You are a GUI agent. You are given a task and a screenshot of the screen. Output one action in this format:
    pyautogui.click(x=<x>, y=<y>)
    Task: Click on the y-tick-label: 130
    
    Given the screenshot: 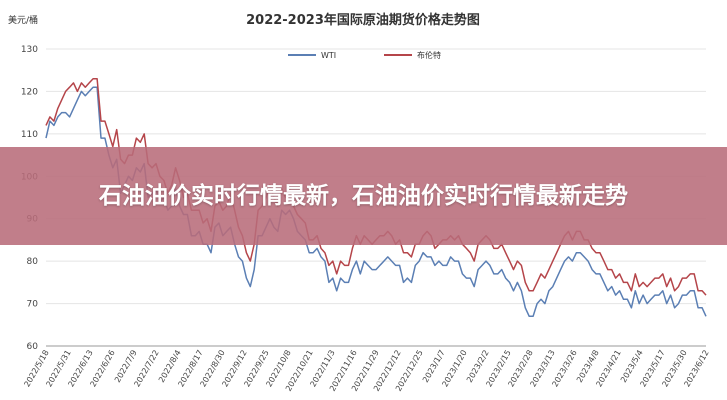 What is the action you would take?
    pyautogui.click(x=29, y=50)
    